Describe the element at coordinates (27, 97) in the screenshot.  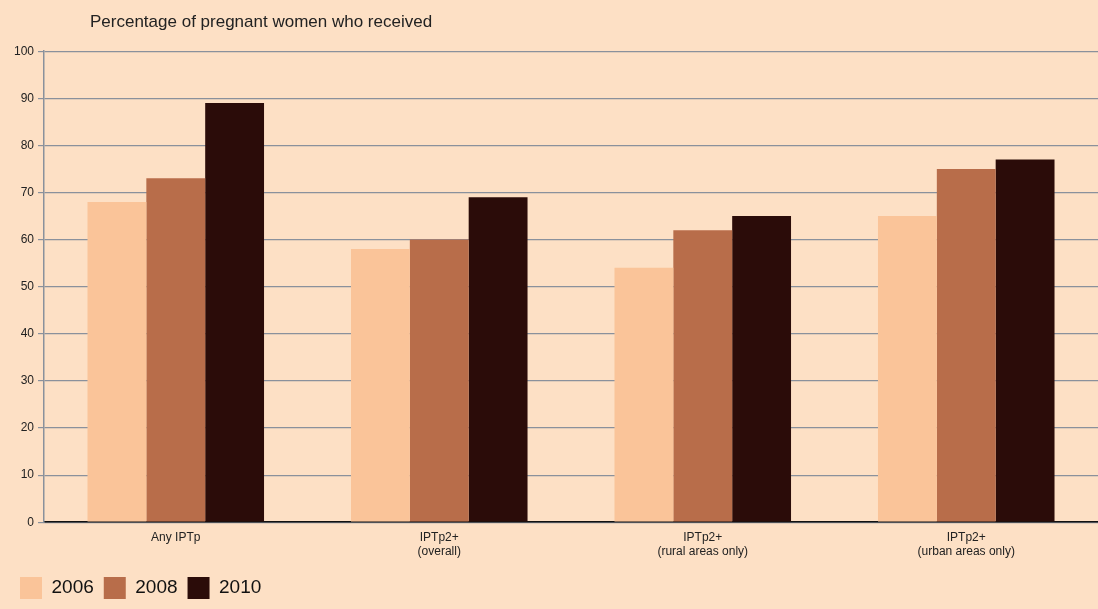
I see `y-tick-label: 90` at that location.